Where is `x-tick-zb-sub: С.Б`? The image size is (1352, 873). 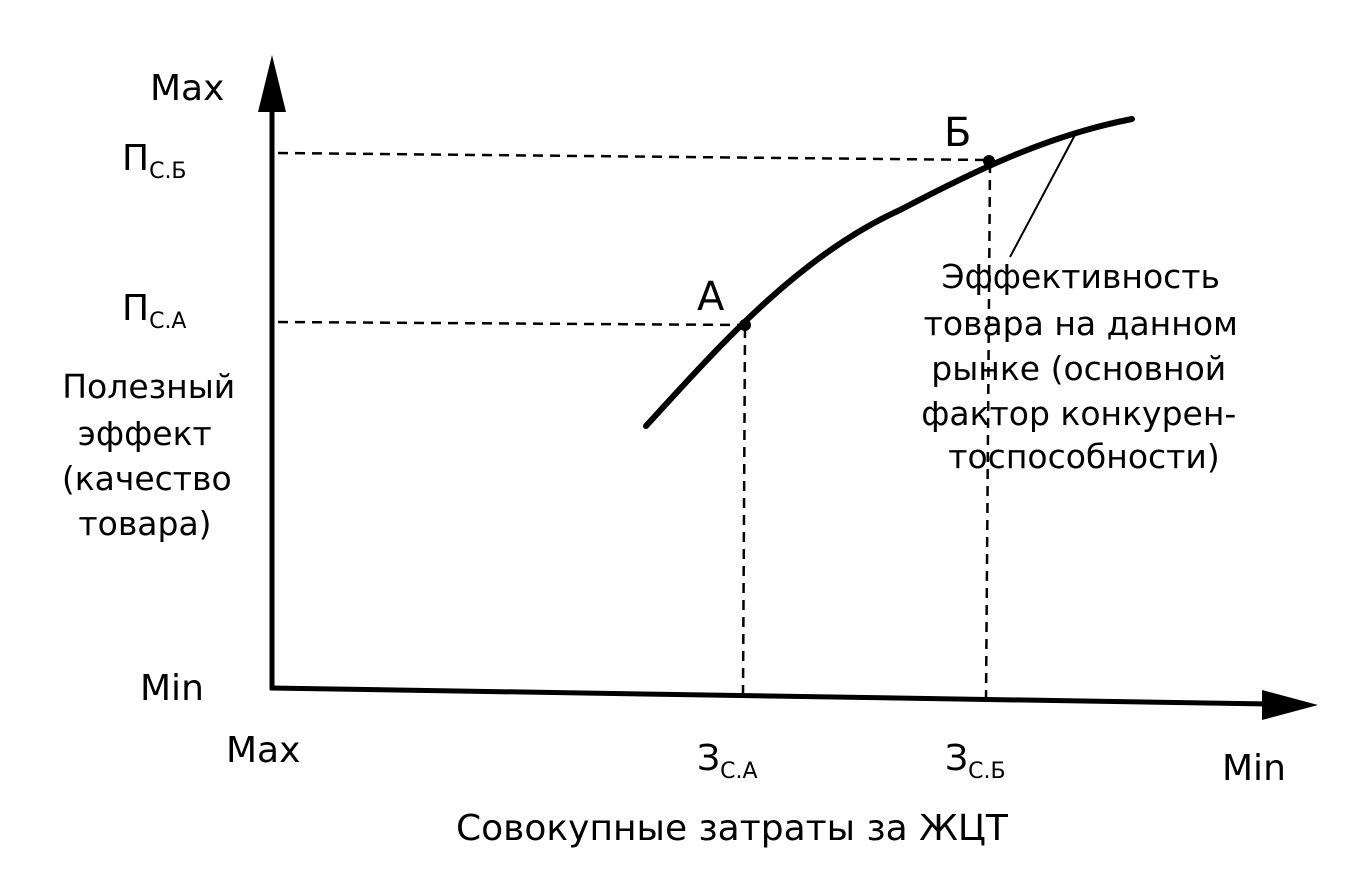 x-tick-zb-sub: С.Б is located at coordinates (986, 771).